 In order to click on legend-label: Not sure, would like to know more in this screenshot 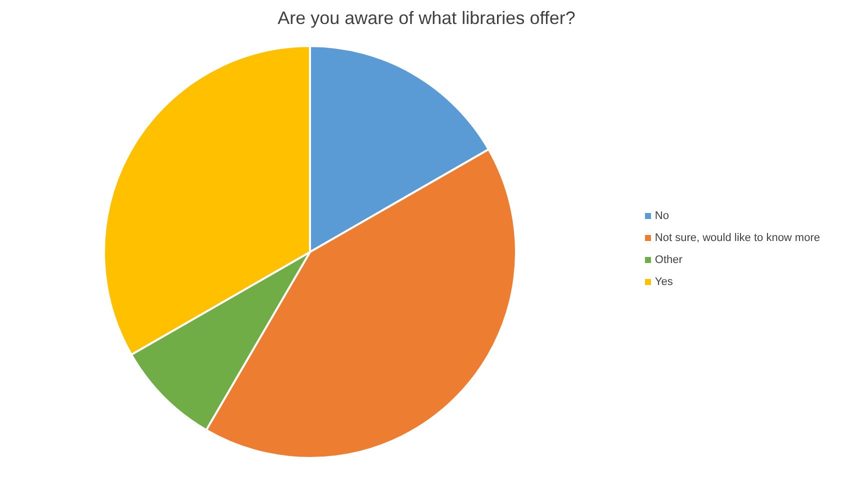, I will do `click(737, 238)`.